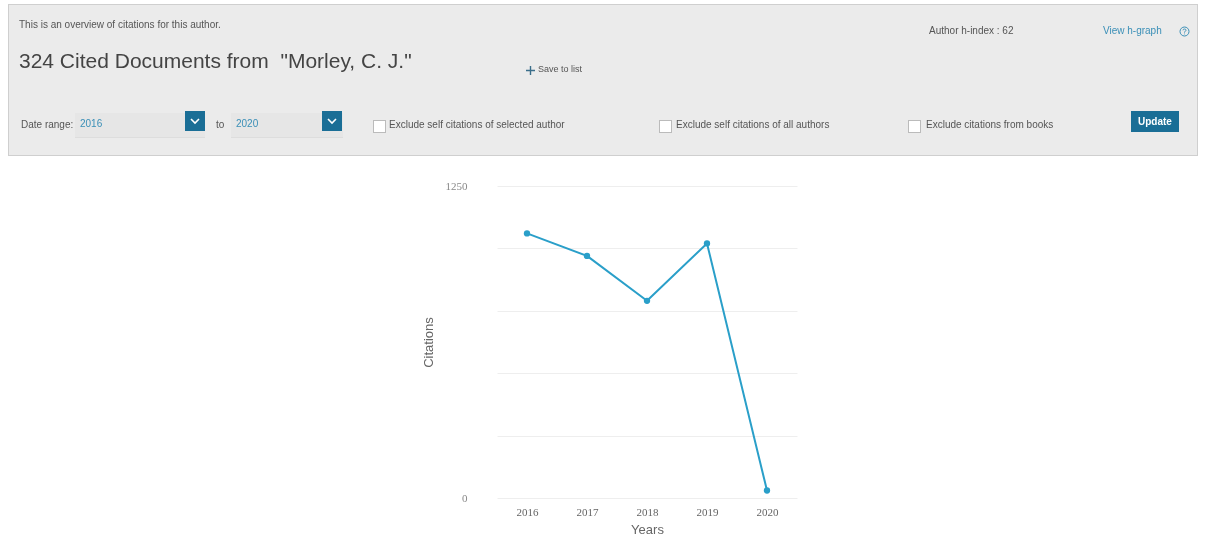 The height and width of the screenshot is (553, 1210). Describe the element at coordinates (990, 124) in the screenshot. I see `text: Exclude citations from books` at that location.